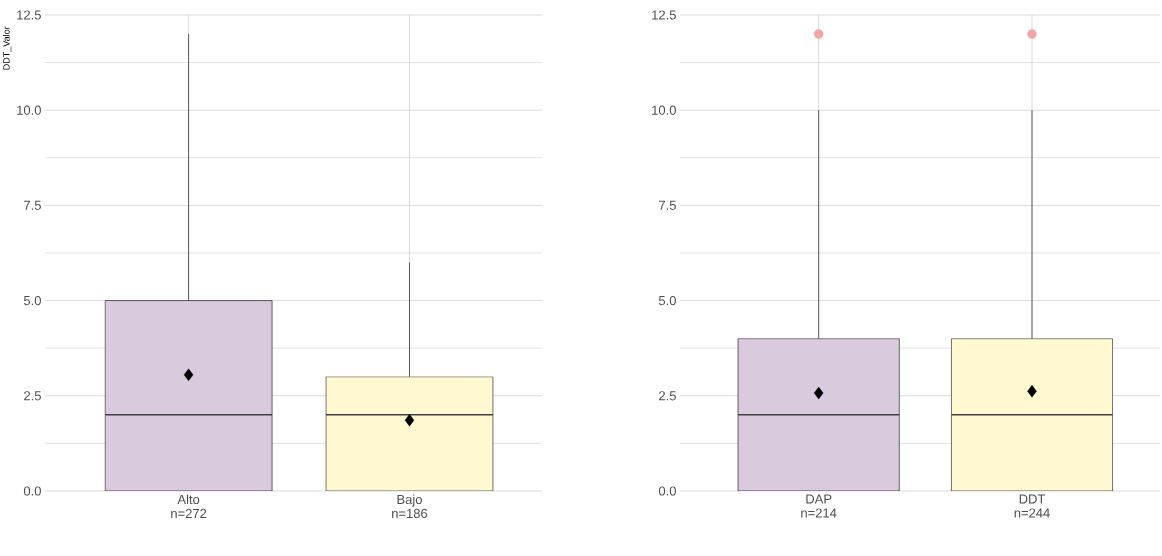 This screenshot has width=1162, height=556. What do you see at coordinates (1032, 506) in the screenshot?
I see `x-tick-label: DDT n=244` at bounding box center [1032, 506].